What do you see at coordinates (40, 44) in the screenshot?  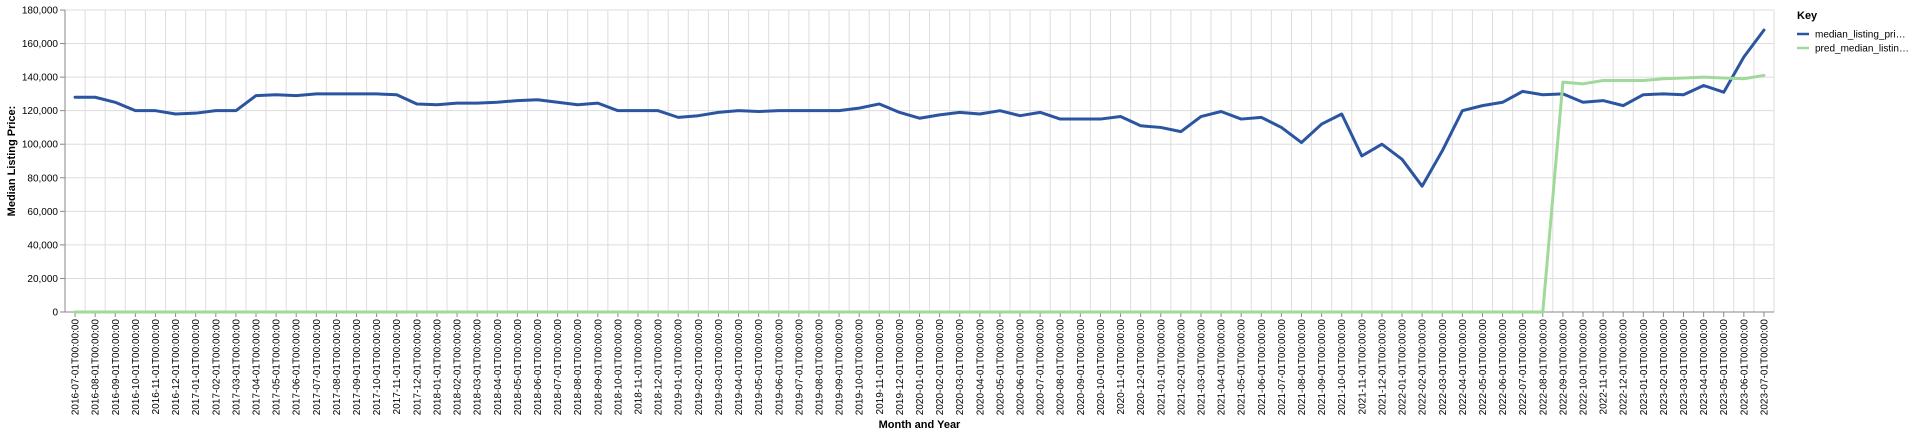 I see `y-tick-label: 160,000` at bounding box center [40, 44].